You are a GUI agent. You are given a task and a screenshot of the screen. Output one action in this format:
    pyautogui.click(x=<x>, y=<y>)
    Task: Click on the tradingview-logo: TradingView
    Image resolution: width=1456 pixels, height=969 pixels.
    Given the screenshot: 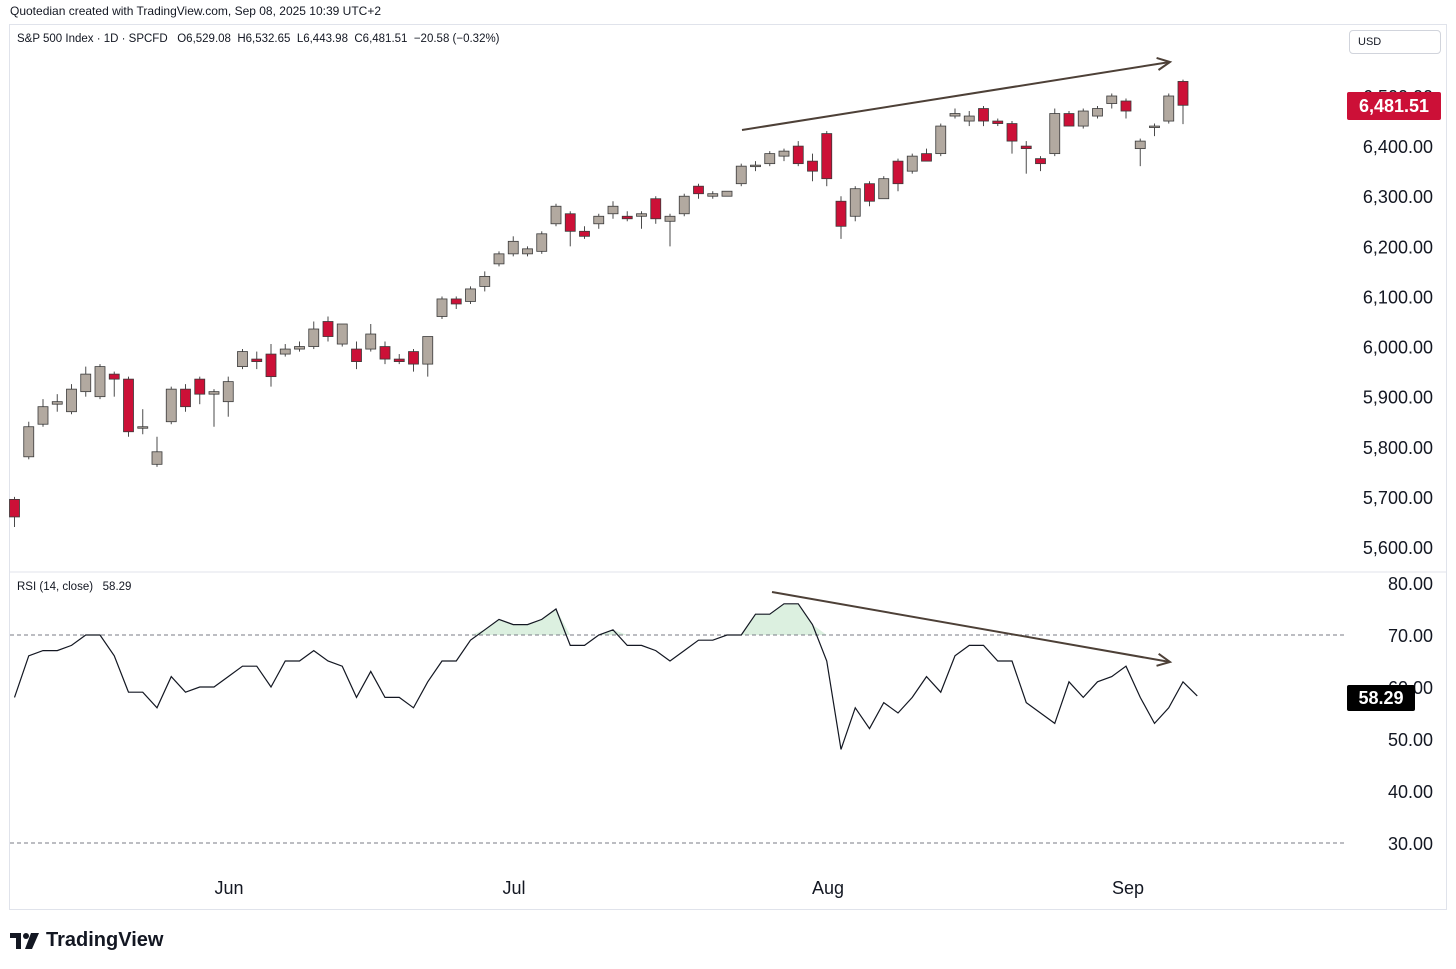 What is the action you would take?
    pyautogui.click(x=86, y=940)
    